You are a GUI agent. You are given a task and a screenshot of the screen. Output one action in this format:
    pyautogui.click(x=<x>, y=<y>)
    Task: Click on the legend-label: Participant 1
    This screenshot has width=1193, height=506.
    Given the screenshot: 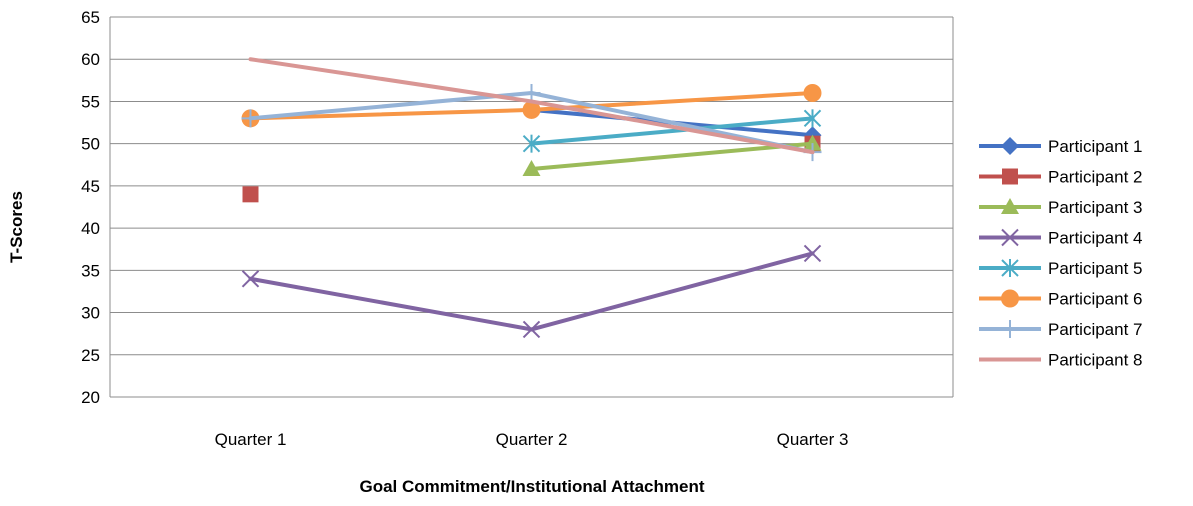 What is the action you would take?
    pyautogui.click(x=1095, y=146)
    